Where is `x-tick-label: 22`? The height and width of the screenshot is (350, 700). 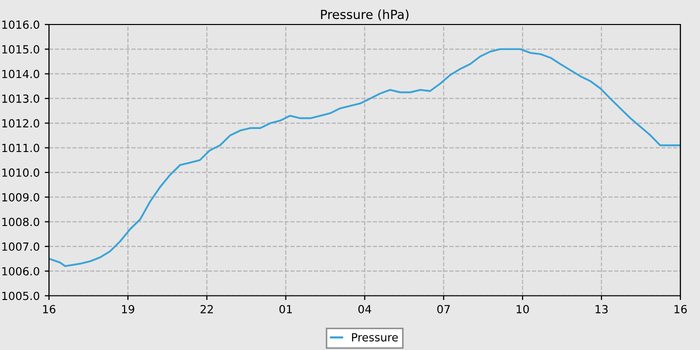
x-tick-label: 22 is located at coordinates (206, 309).